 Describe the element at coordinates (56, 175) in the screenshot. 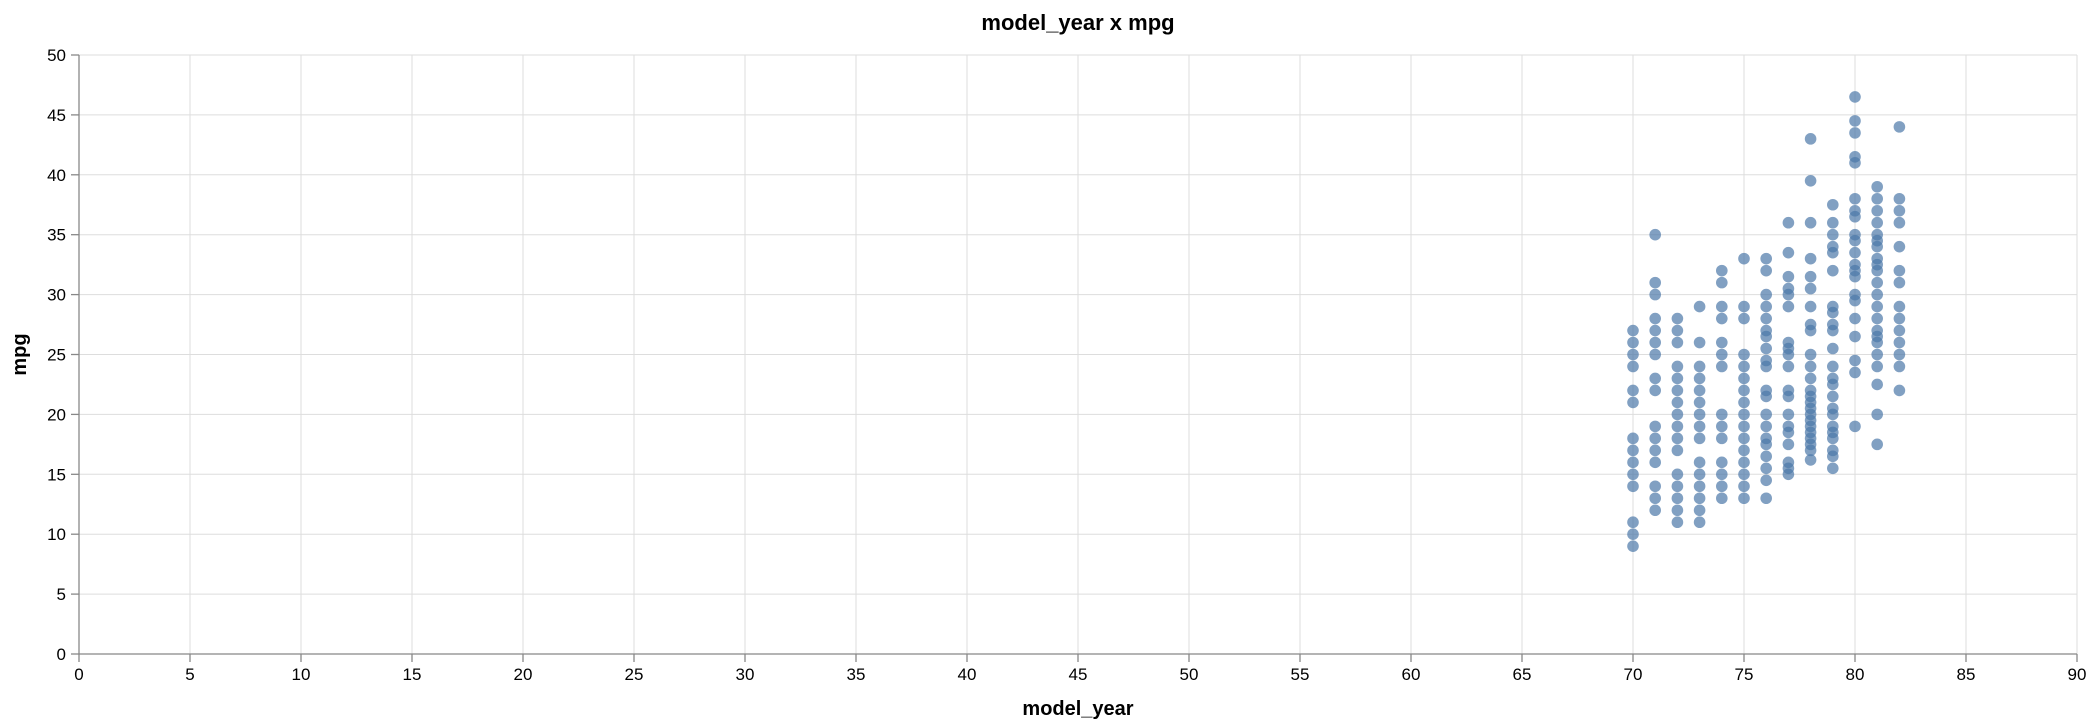

I see `y-tick-label: 40` at that location.